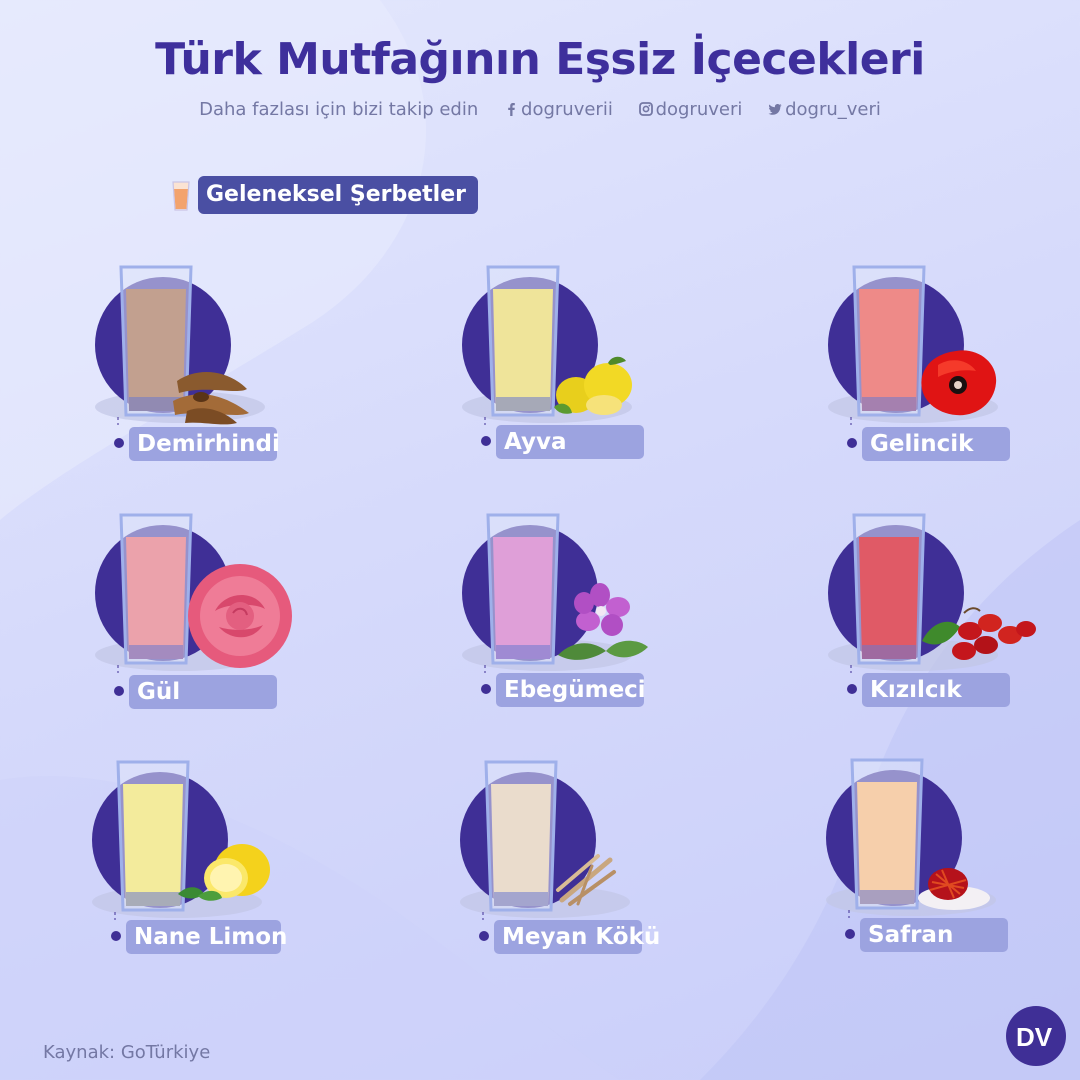  What do you see at coordinates (645, 109) in the screenshot?
I see `instagram-icon` at bounding box center [645, 109].